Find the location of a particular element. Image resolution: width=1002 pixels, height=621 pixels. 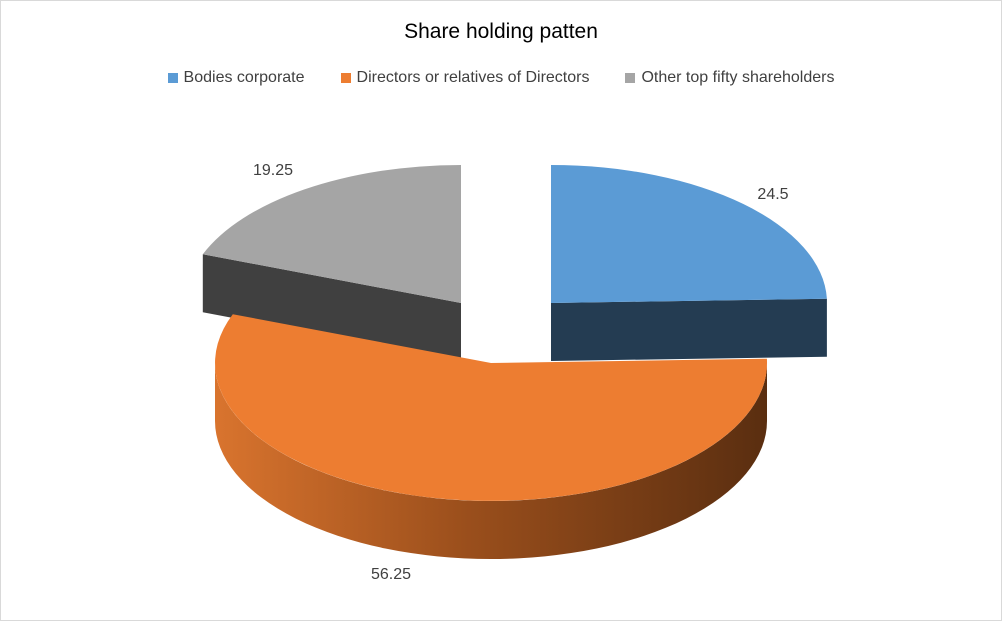

data-label-directors-or-relatives-of-directors: 56.25 is located at coordinates (391, 574).